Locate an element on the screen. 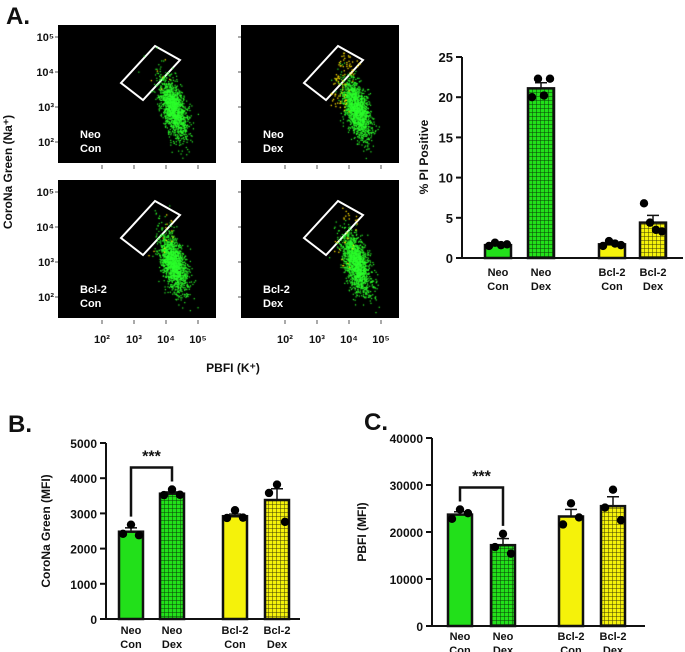  flow-y-tick-label: 10⁵ is located at coordinates (45, 193).